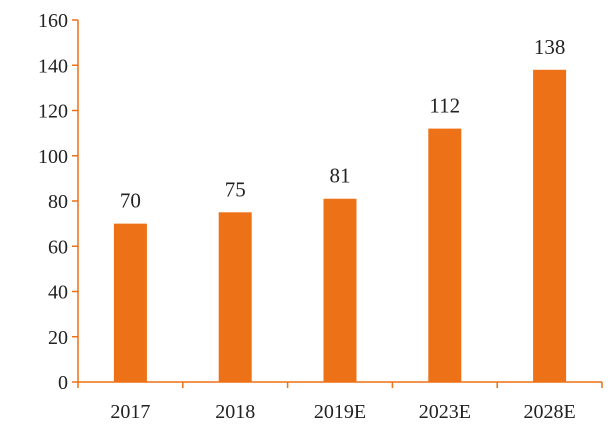  I want to click on y-tick-label: 160, so click(53, 21).